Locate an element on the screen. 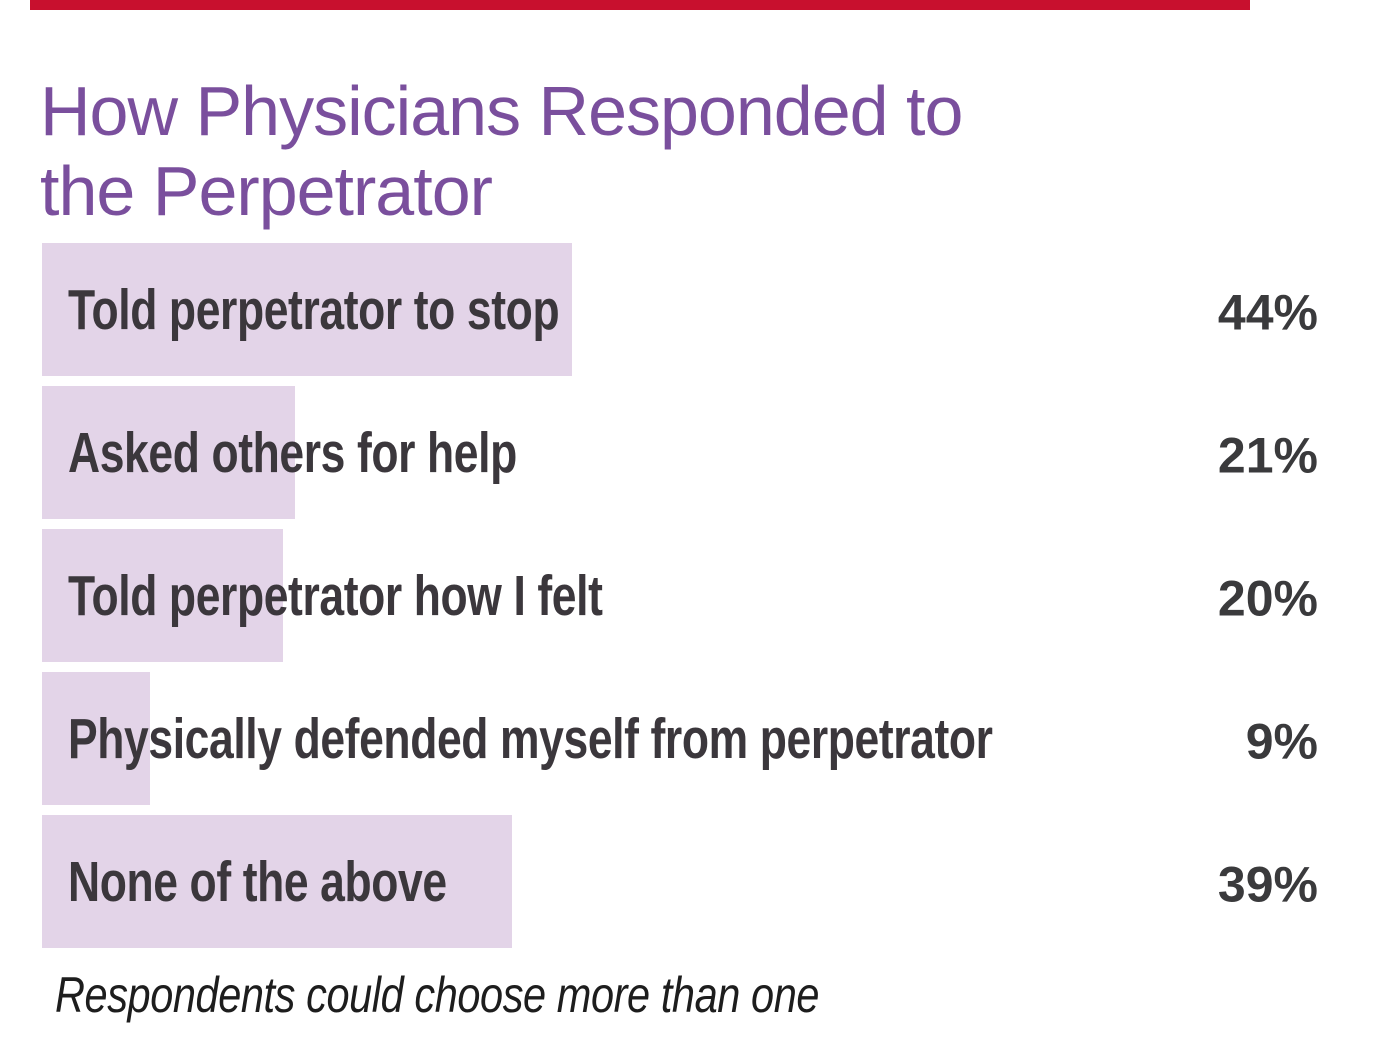 Image resolution: width=1380 pixels, height=1064 pixels. bar-value-label: 9% is located at coordinates (1281, 740).